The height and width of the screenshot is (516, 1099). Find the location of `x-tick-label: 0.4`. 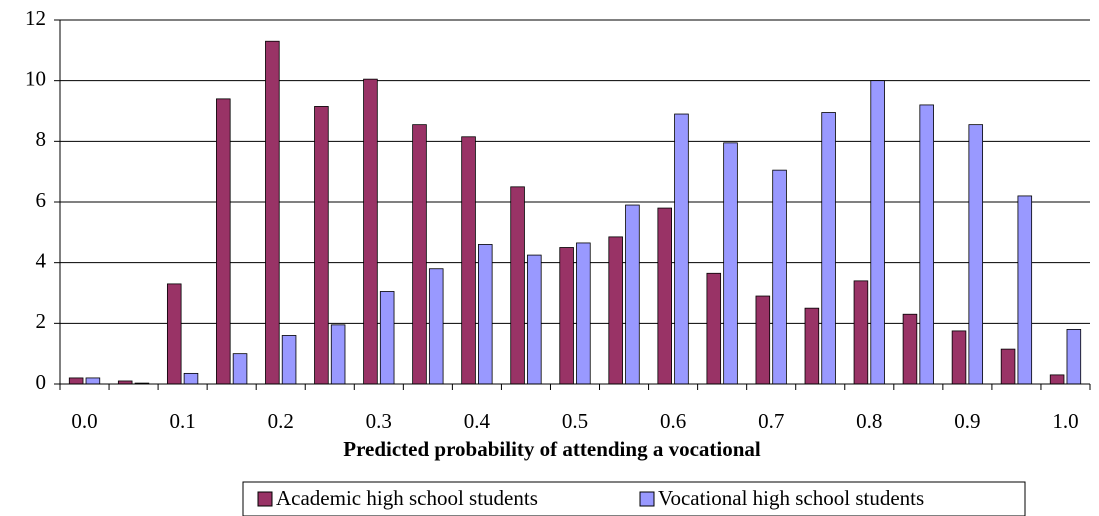

x-tick-label: 0.4 is located at coordinates (477, 421).